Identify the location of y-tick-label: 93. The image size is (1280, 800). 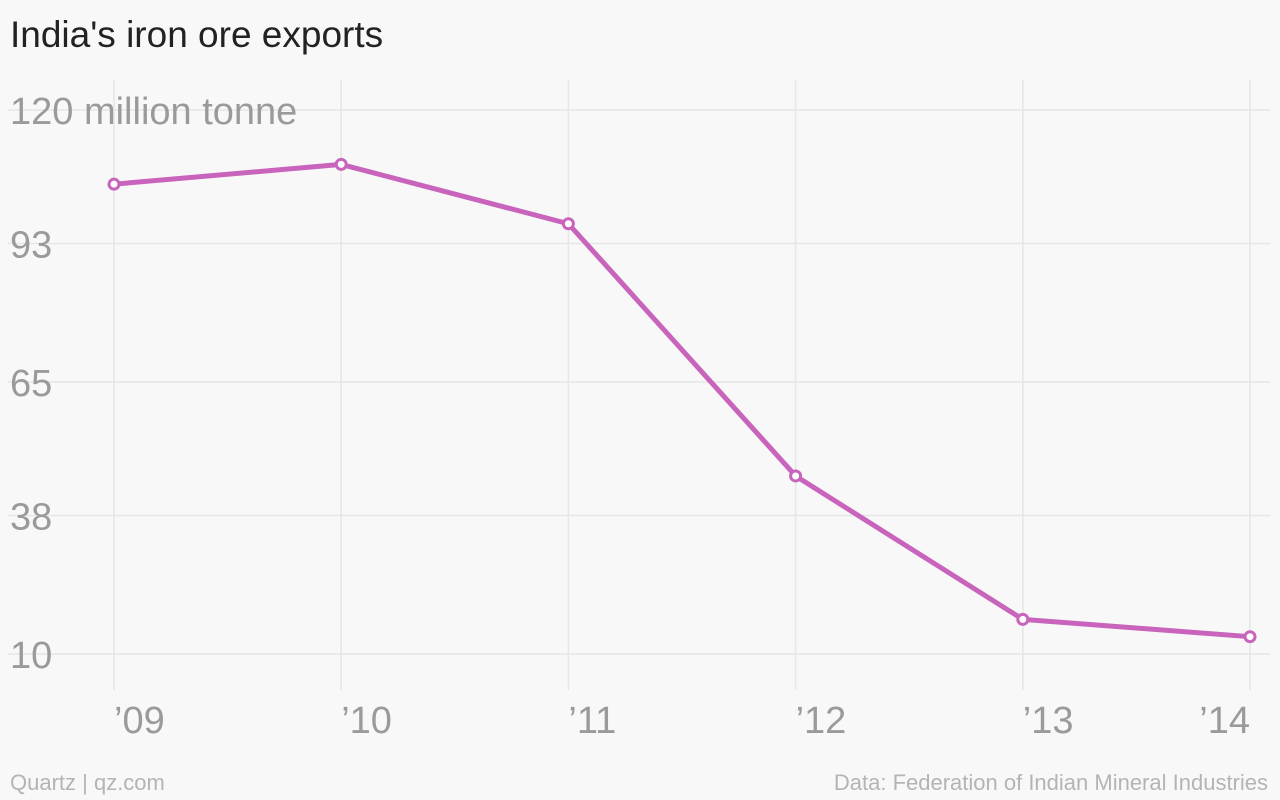
(31, 246).